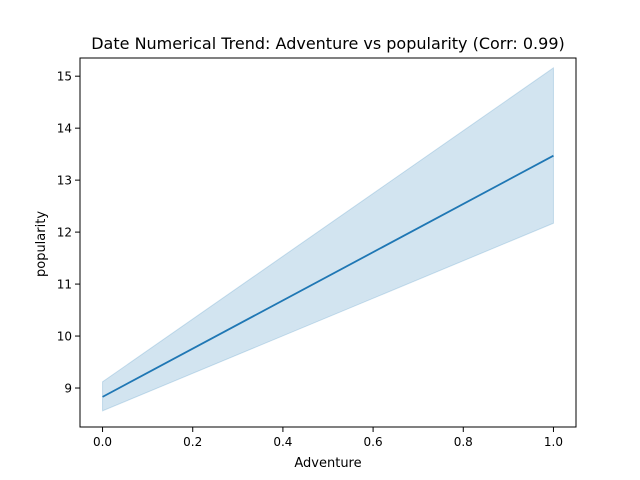 This screenshot has width=640, height=480. I want to click on x-tick-label: 0.4, so click(282, 442).